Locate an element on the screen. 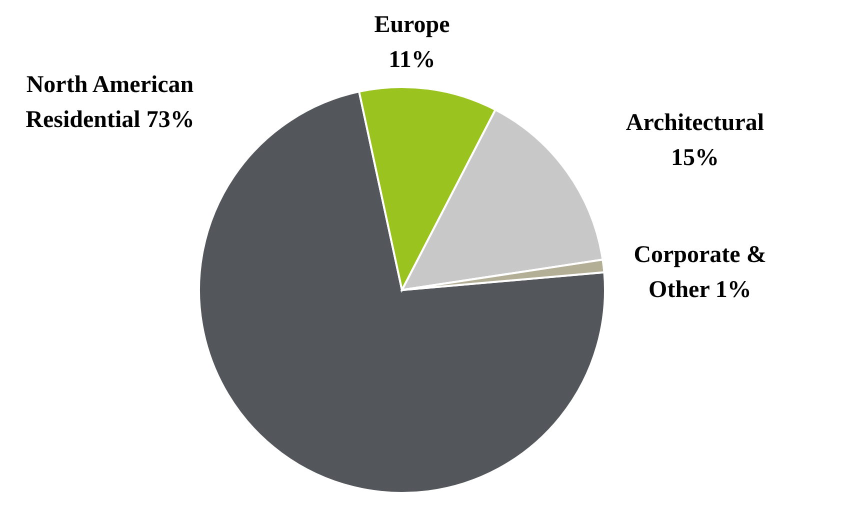 The image size is (861, 510). slice-label: Architectural is located at coordinates (695, 123).